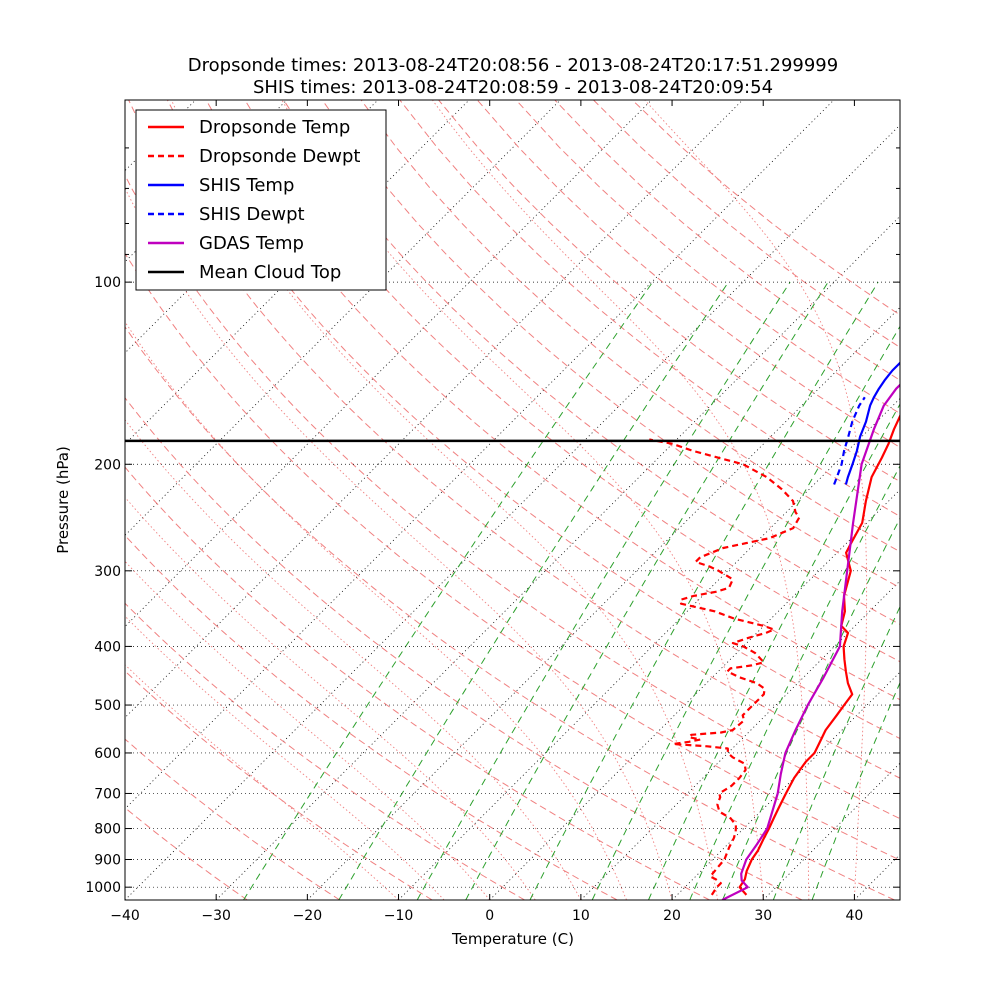 The height and width of the screenshot is (1000, 1000). What do you see at coordinates (107, 794) in the screenshot?
I see `y-tick-label: 700` at bounding box center [107, 794].